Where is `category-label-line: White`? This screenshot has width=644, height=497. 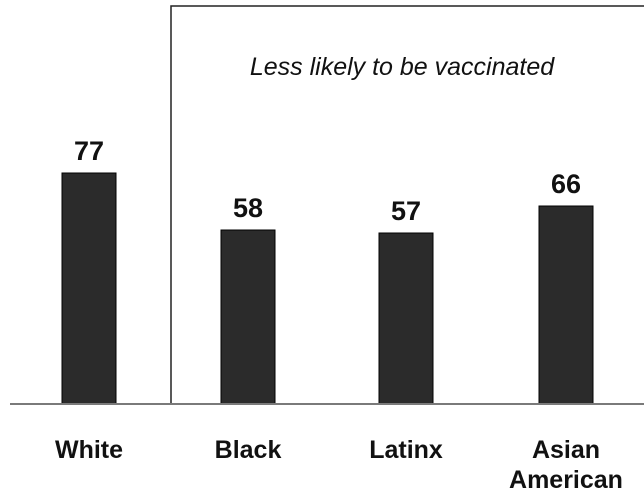
category-label-line: White is located at coordinates (89, 450).